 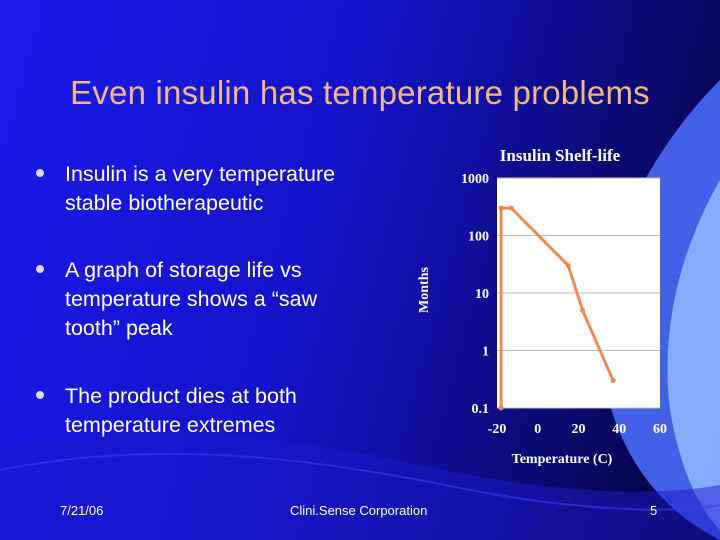 I want to click on x-tick-label: 20, so click(x=579, y=429).